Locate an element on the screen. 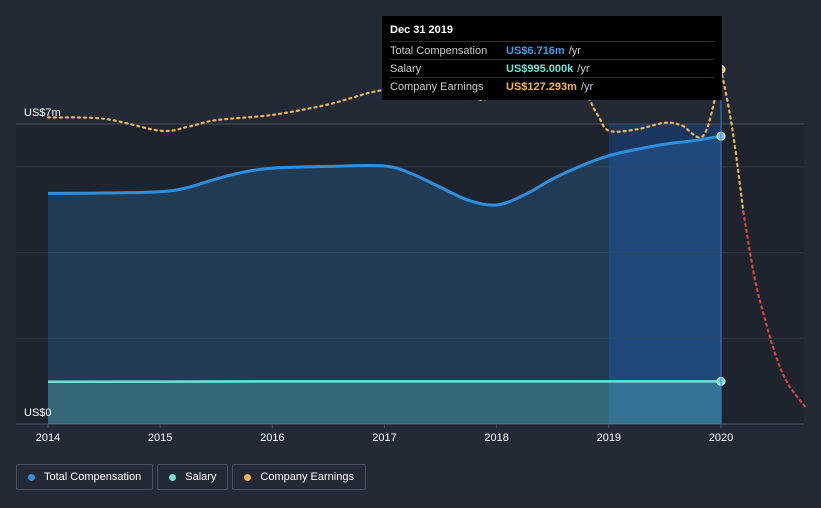 Image resolution: width=821 pixels, height=508 pixels. tooltip-row-salary: Salary US$995.000k /yr is located at coordinates (552, 68).